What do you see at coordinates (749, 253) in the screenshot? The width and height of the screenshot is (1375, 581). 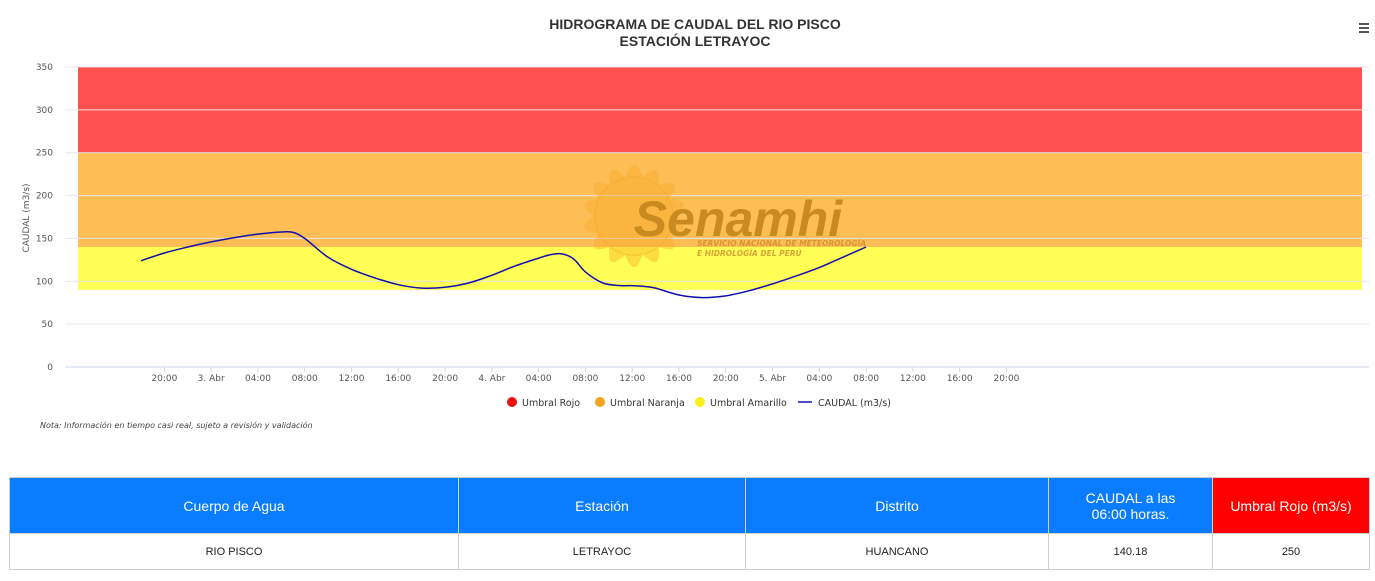 I see `watermark-line2: E HIDROLOGÍA DEL PERÚ` at bounding box center [749, 253].